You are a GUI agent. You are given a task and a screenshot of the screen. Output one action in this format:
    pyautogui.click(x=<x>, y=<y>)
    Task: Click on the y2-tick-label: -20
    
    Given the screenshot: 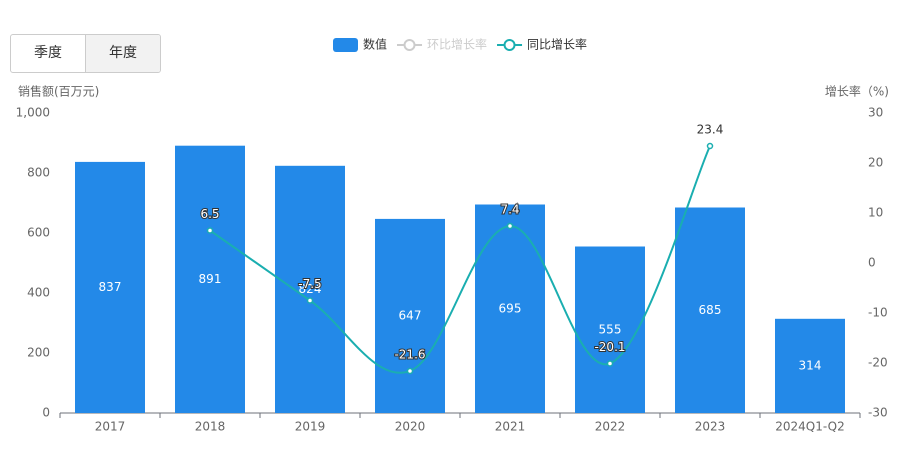 What is the action you would take?
    pyautogui.click(x=878, y=363)
    